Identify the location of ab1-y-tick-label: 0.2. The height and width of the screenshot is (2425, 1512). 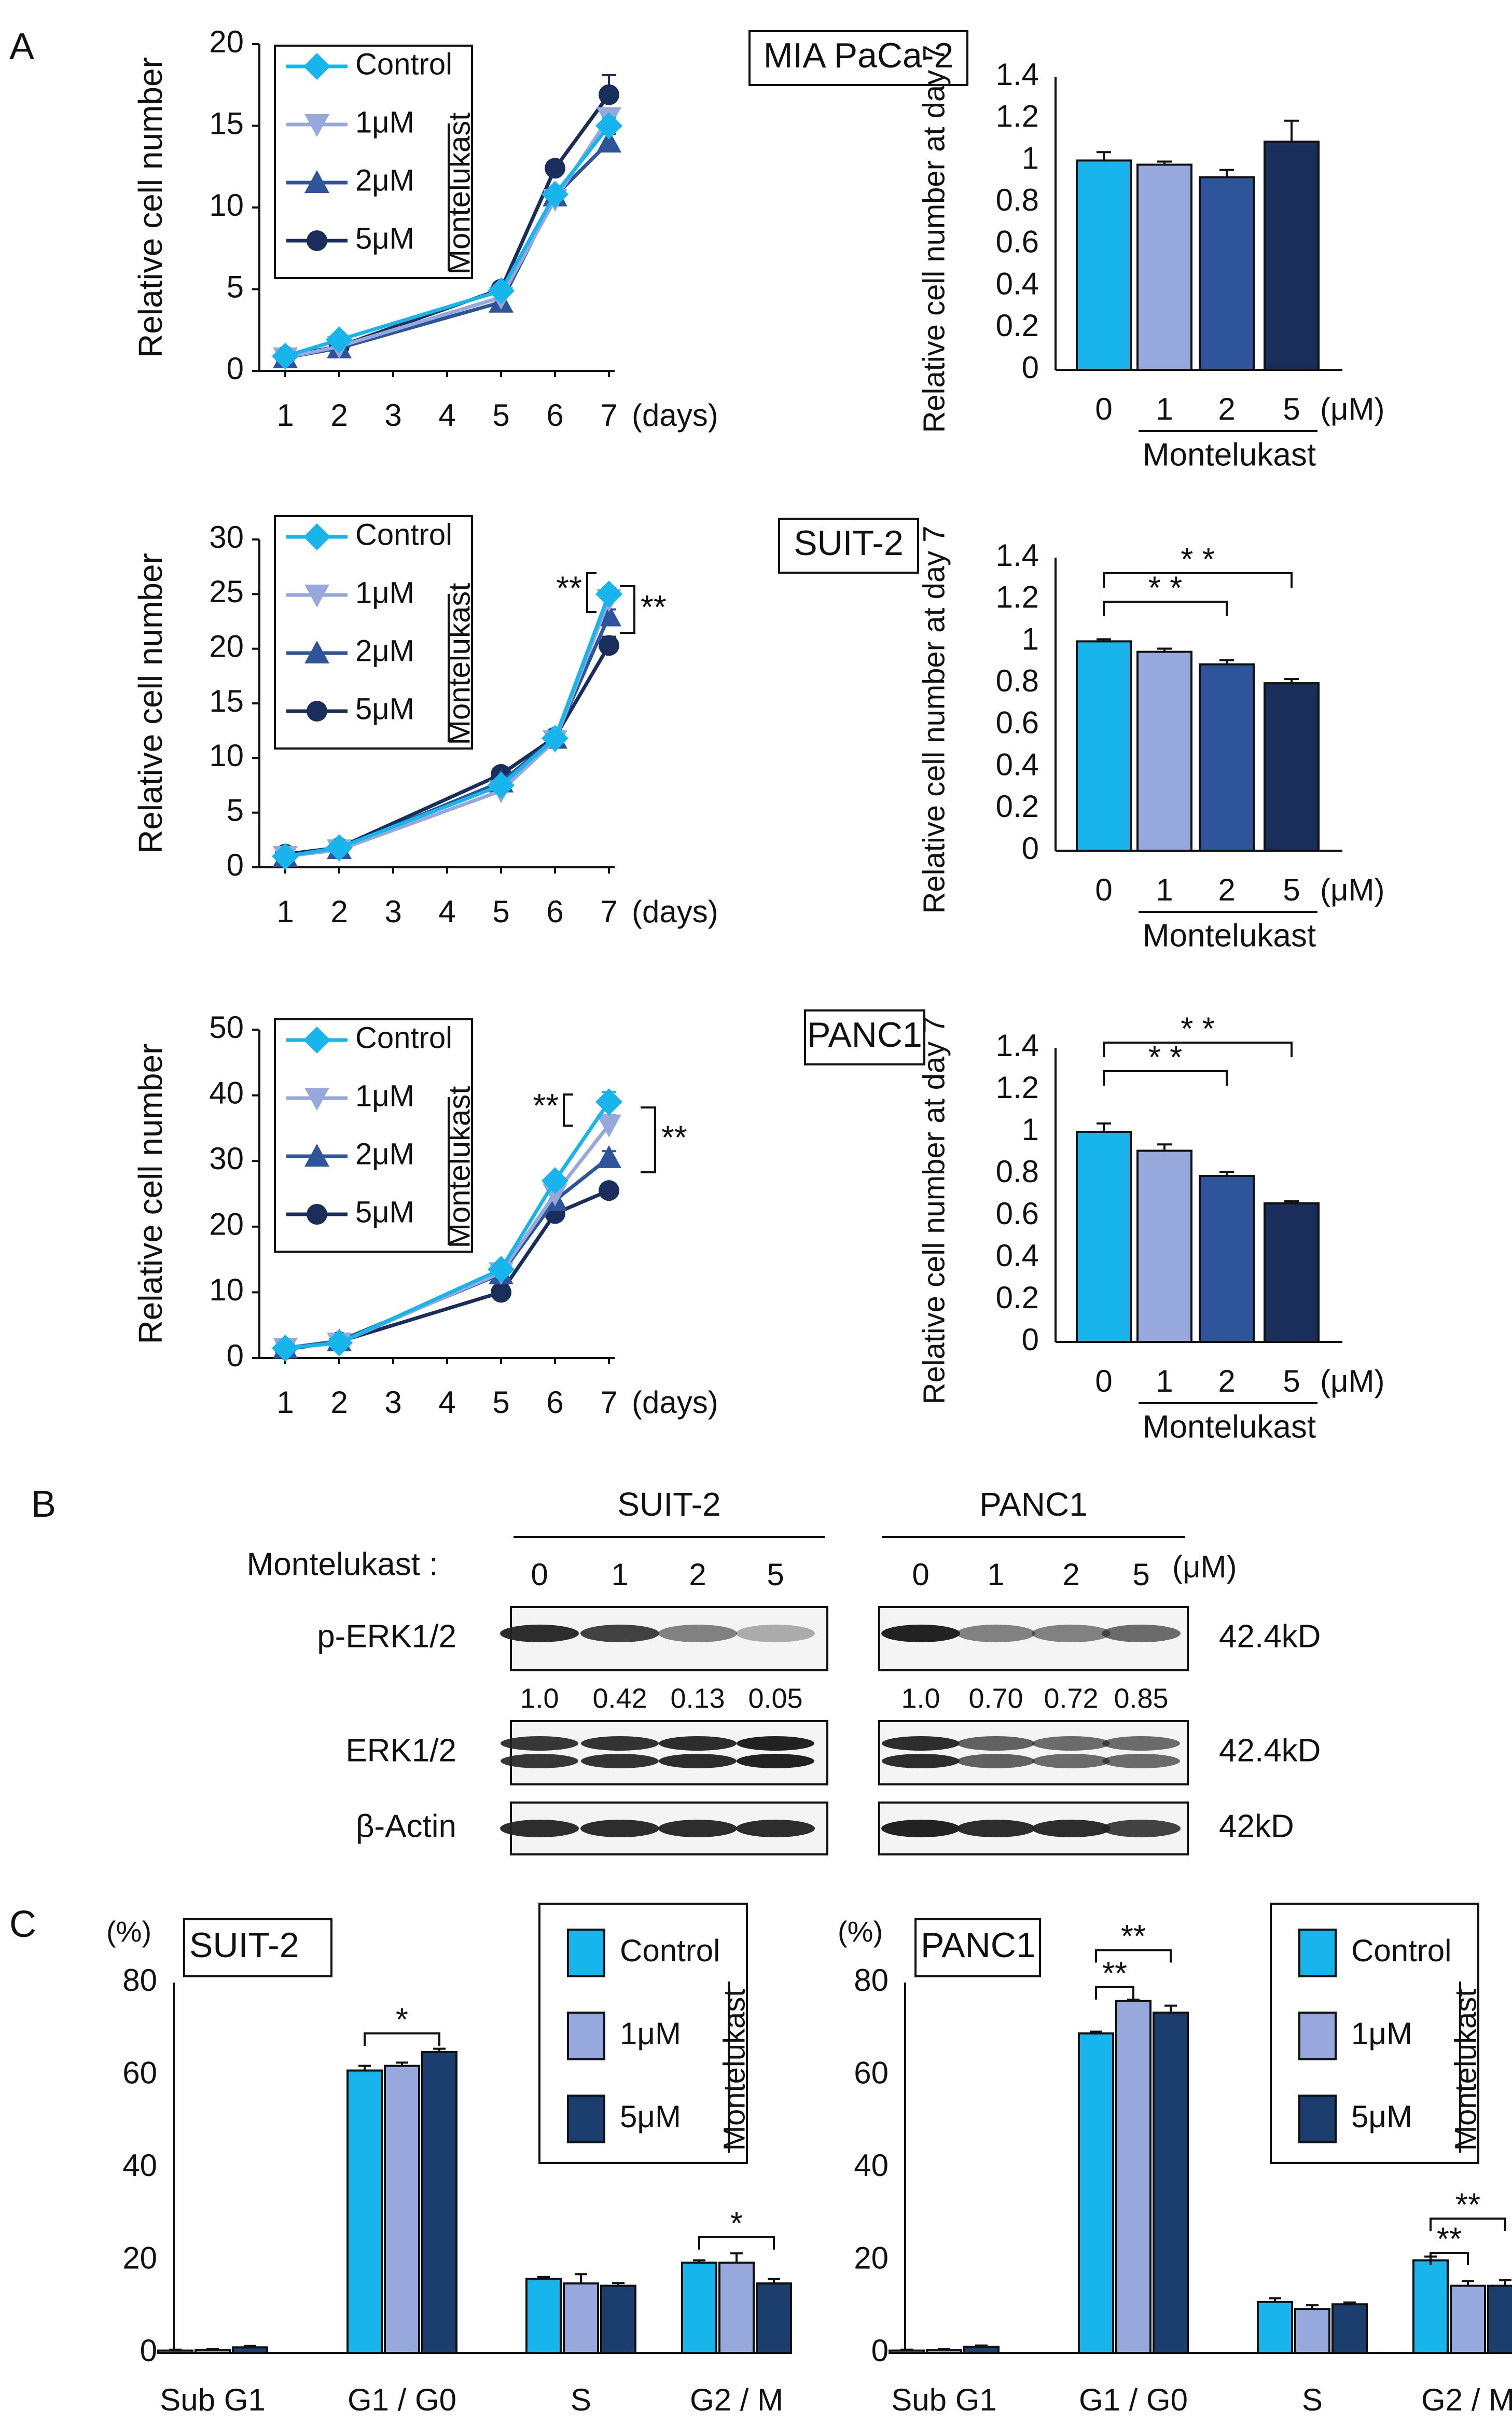
(1018, 325).